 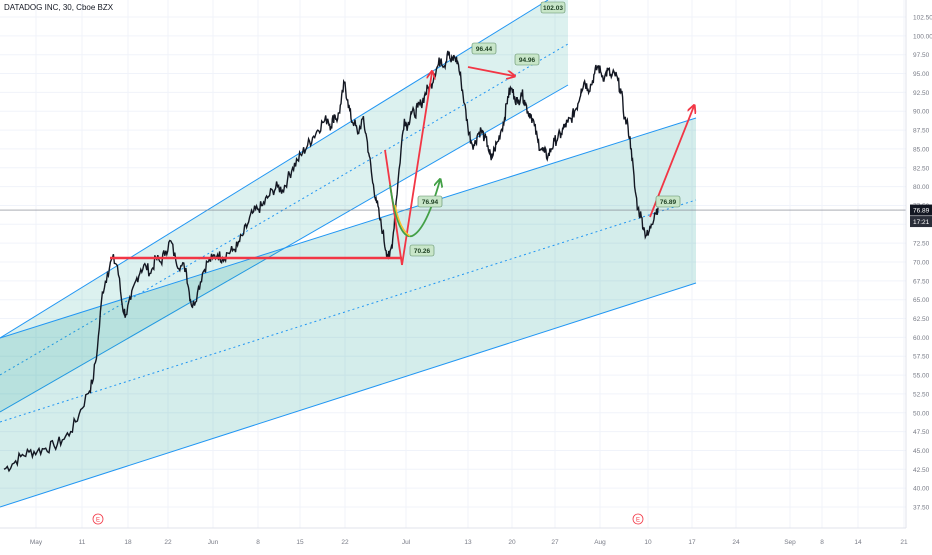 I want to click on annotation-label: 76.89, so click(x=668, y=202).